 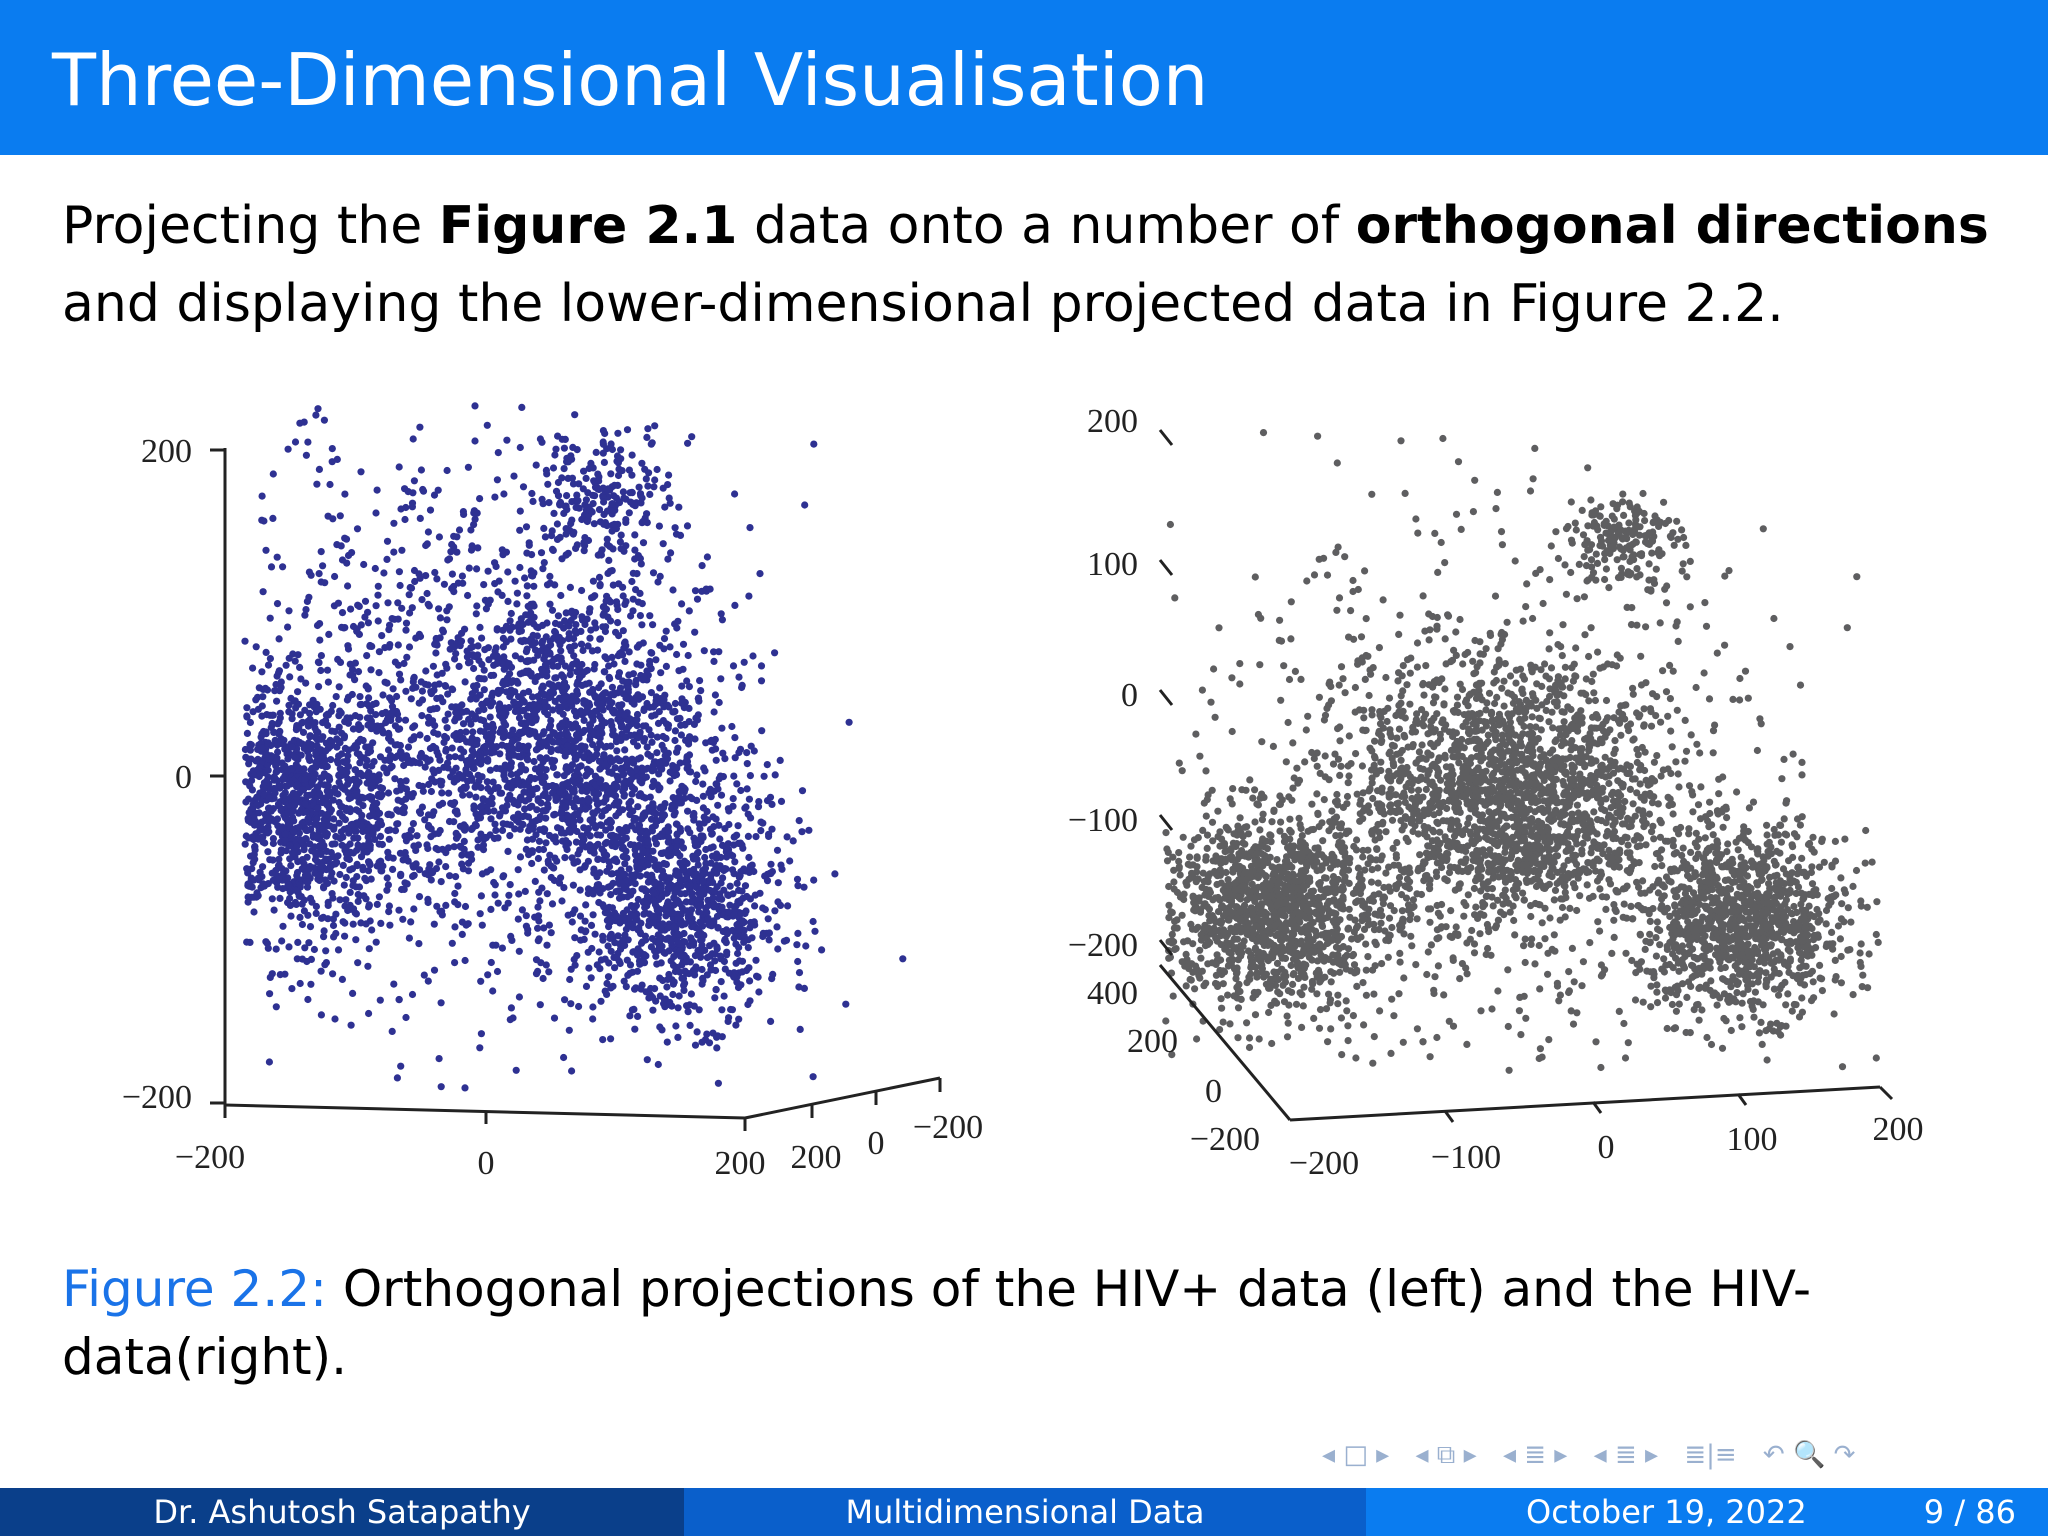 I want to click on right-point-group, so click(x=1522, y=751).